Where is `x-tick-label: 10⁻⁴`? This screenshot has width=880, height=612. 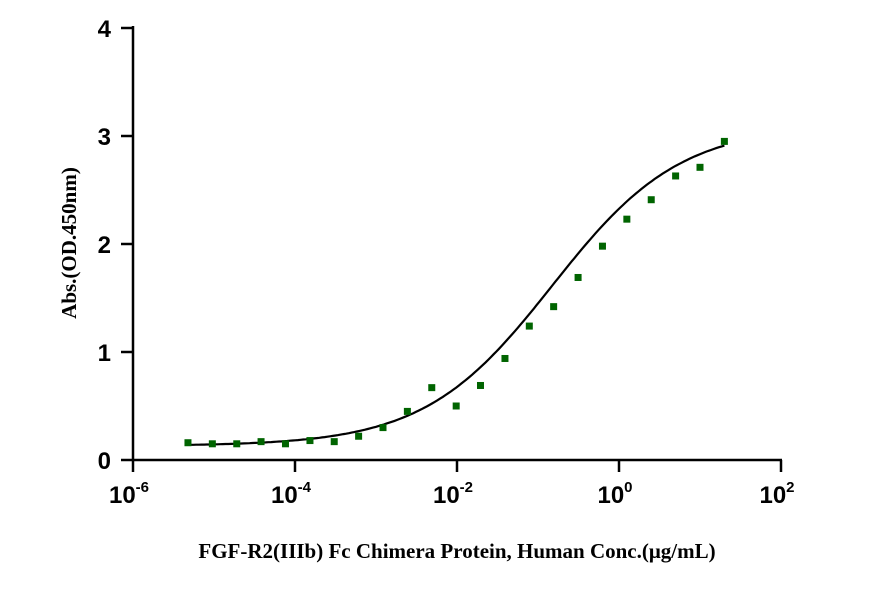 x-tick-label: 10⁻⁴ is located at coordinates (291, 494).